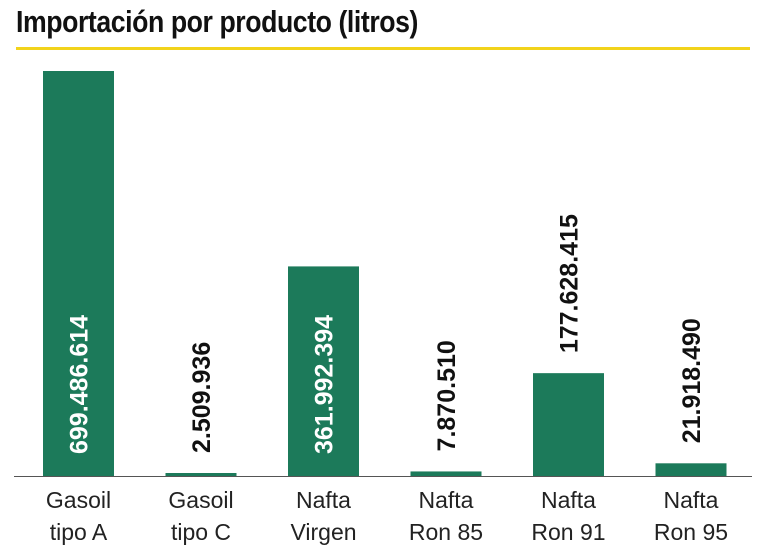  I want to click on title-underline, so click(383, 48).